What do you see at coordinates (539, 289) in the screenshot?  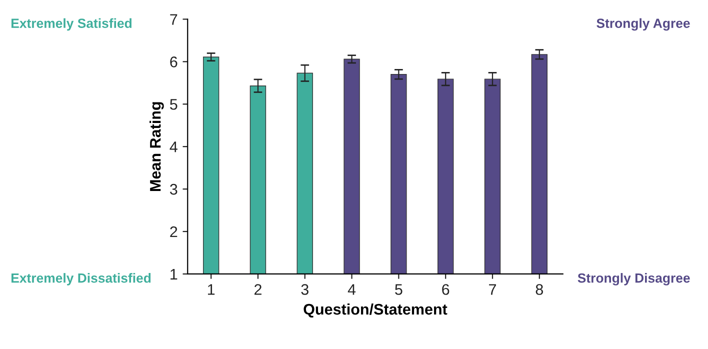 I see `x-tick-label: 8` at bounding box center [539, 289].